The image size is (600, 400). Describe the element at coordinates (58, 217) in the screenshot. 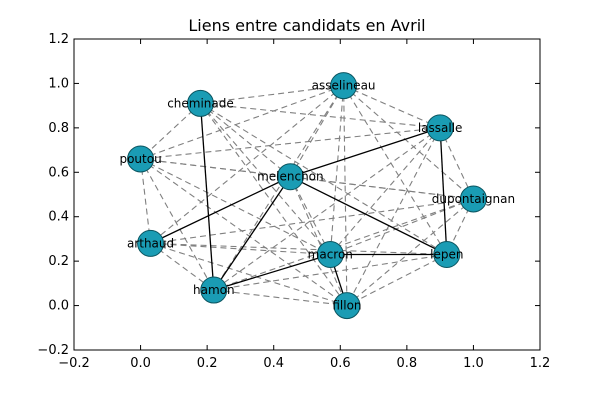

I see `y-tick-label: 0.4` at that location.